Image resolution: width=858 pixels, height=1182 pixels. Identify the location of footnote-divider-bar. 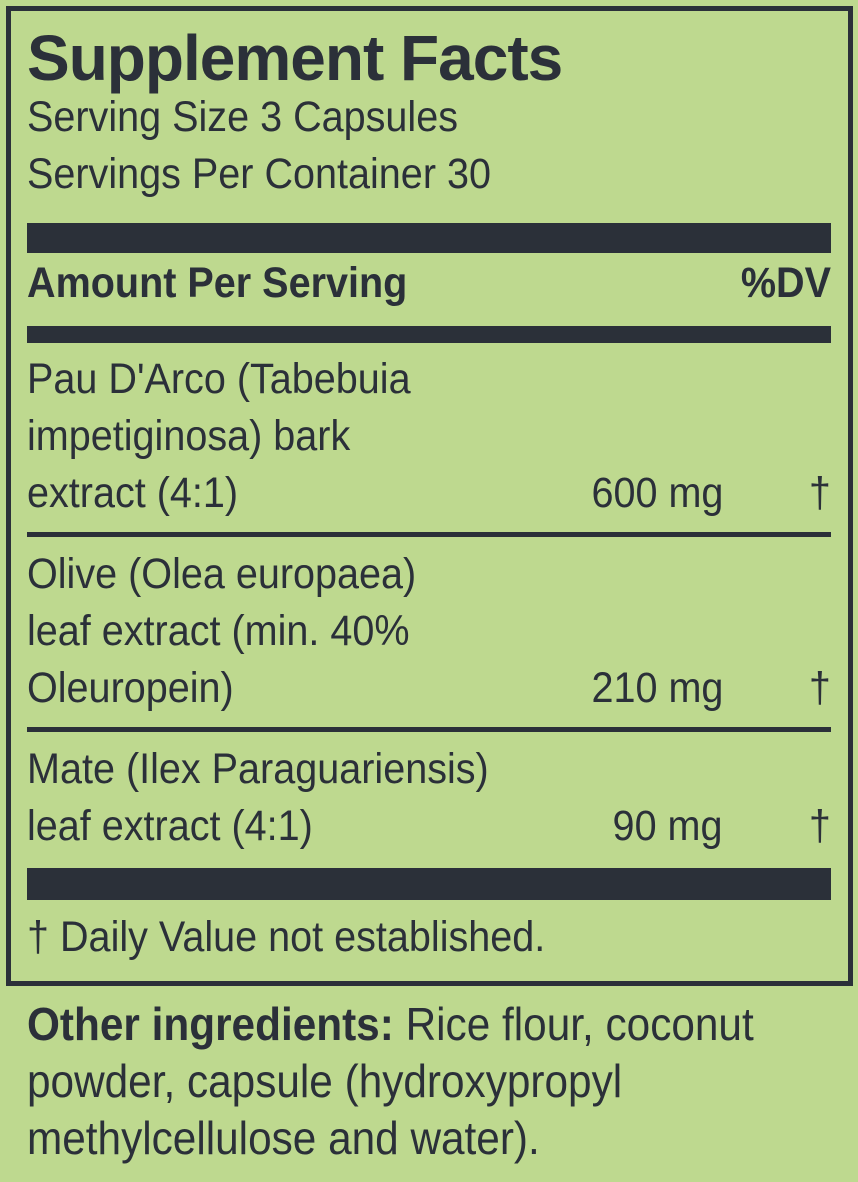
(429, 884).